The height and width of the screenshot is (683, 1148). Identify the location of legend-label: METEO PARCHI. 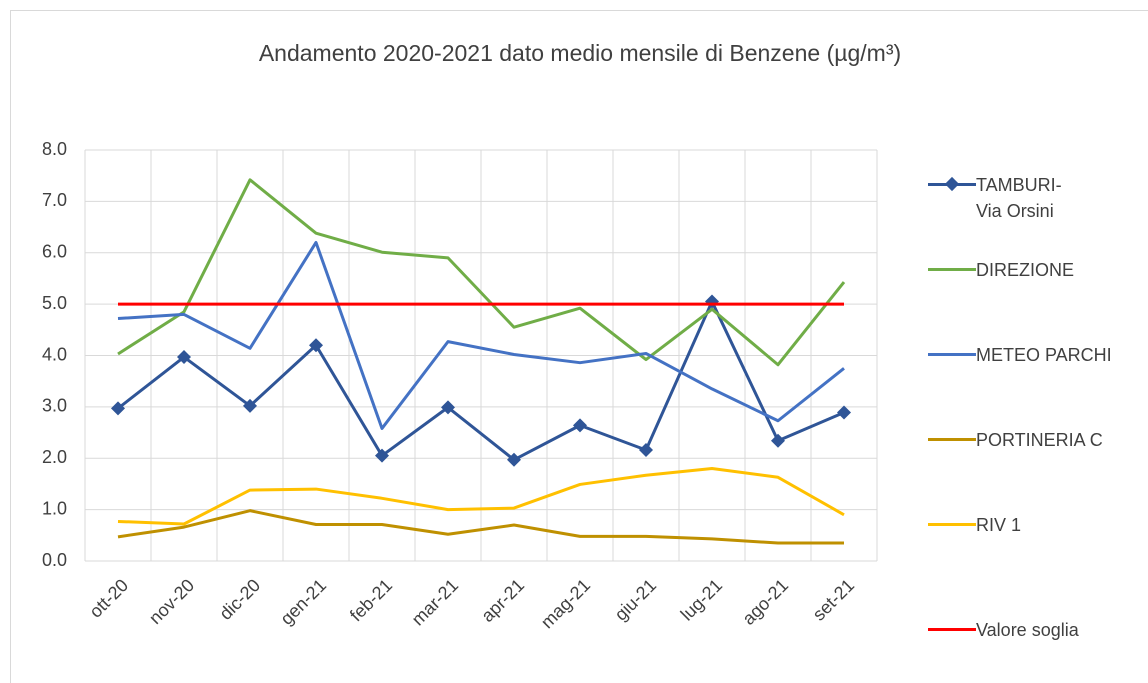
(1044, 355).